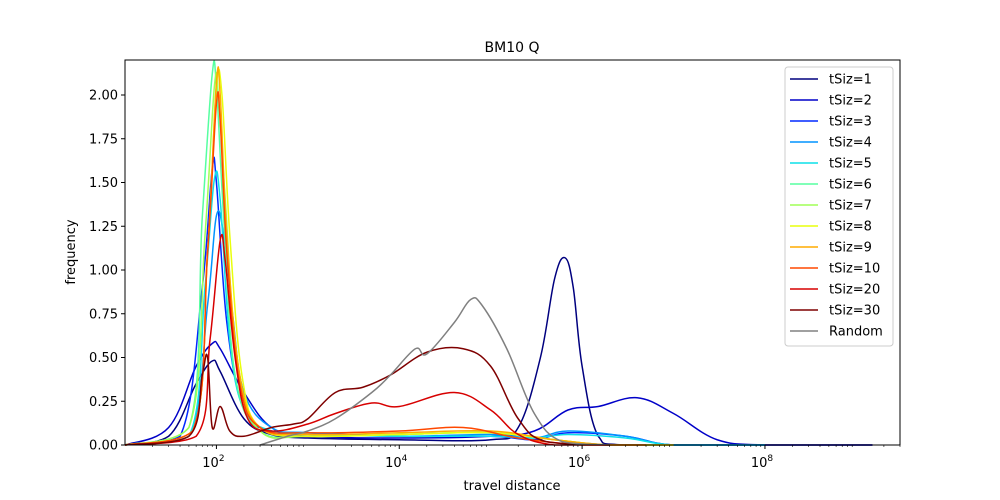 This screenshot has width=1000, height=500. I want to click on legend-label: tSiz=6, so click(850, 185).